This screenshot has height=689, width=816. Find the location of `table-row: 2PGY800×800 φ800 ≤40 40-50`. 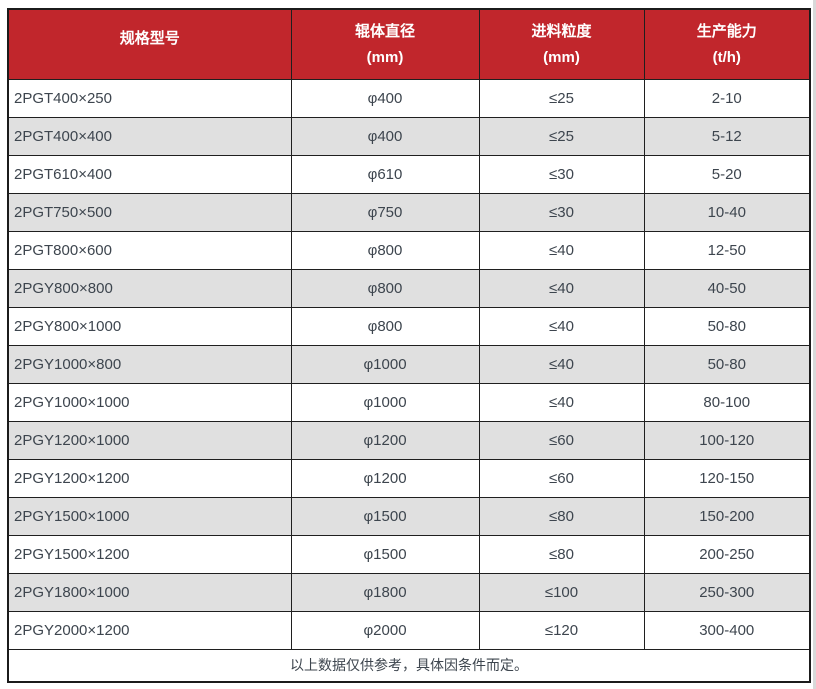

table-row: 2PGY800×800 φ800 ≤40 40-50 is located at coordinates (409, 288).